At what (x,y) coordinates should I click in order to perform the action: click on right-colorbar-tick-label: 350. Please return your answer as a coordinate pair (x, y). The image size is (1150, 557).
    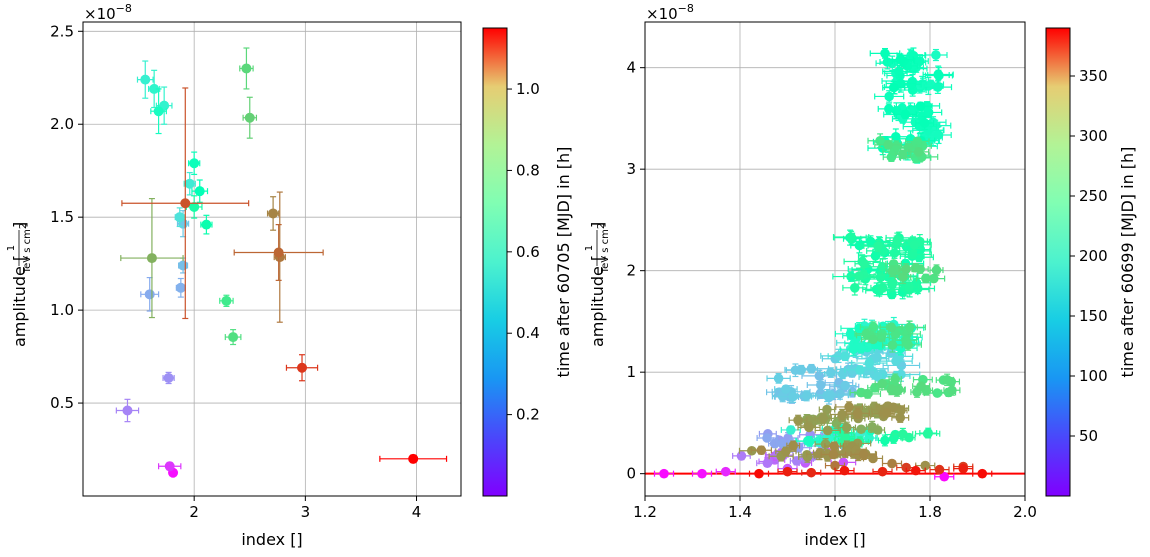
    Looking at the image, I should click on (1093, 76).